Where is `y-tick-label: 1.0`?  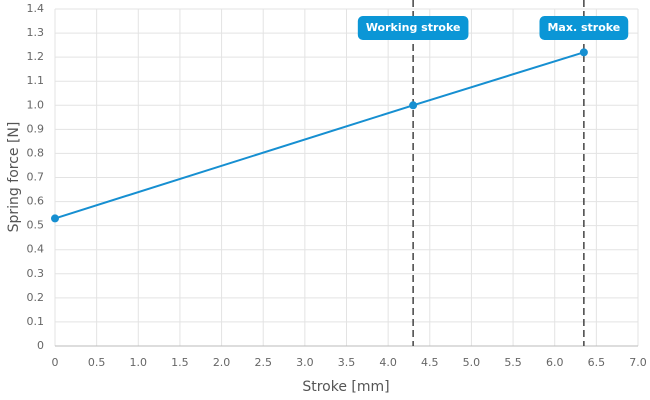 y-tick-label: 1.0 is located at coordinates (36, 104).